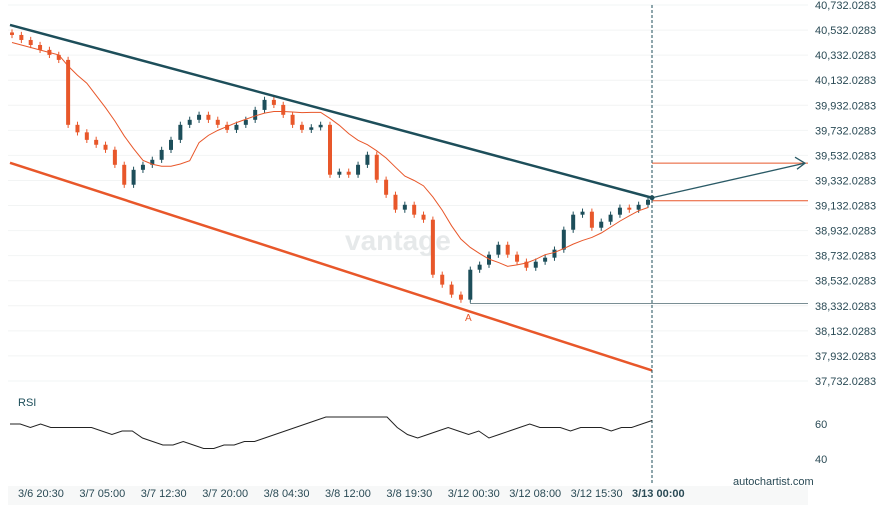 The image size is (887, 505). What do you see at coordinates (845, 207) in the screenshot?
I see `y-tick-label: 39,132.0283` at bounding box center [845, 207].